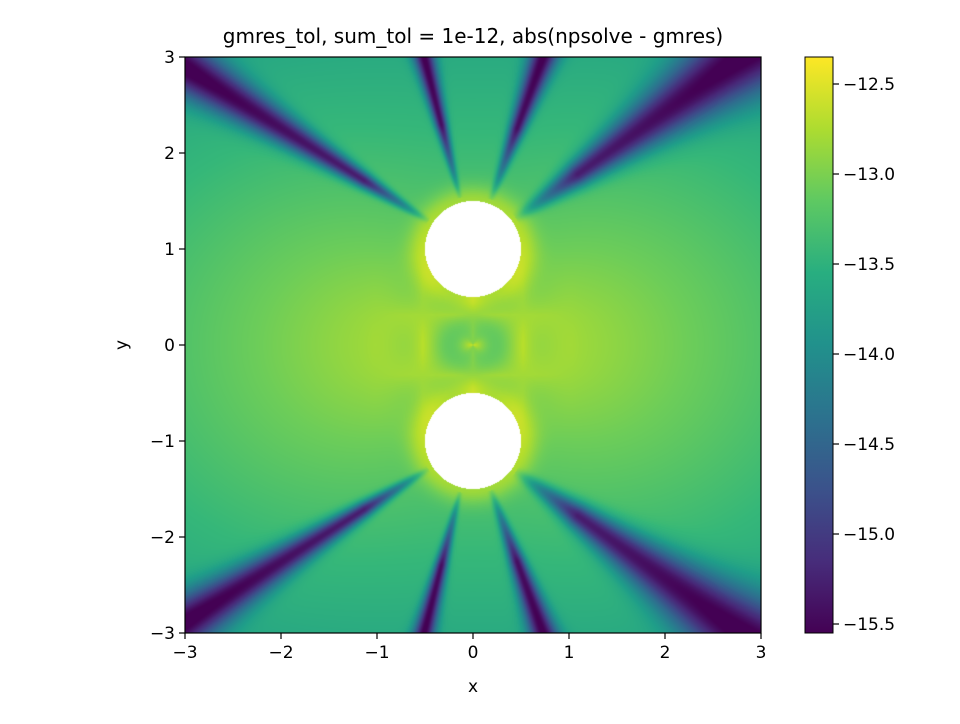 This screenshot has width=960, height=724. Describe the element at coordinates (869, 445) in the screenshot. I see `colorbar-tick-label: −14.5` at that location.